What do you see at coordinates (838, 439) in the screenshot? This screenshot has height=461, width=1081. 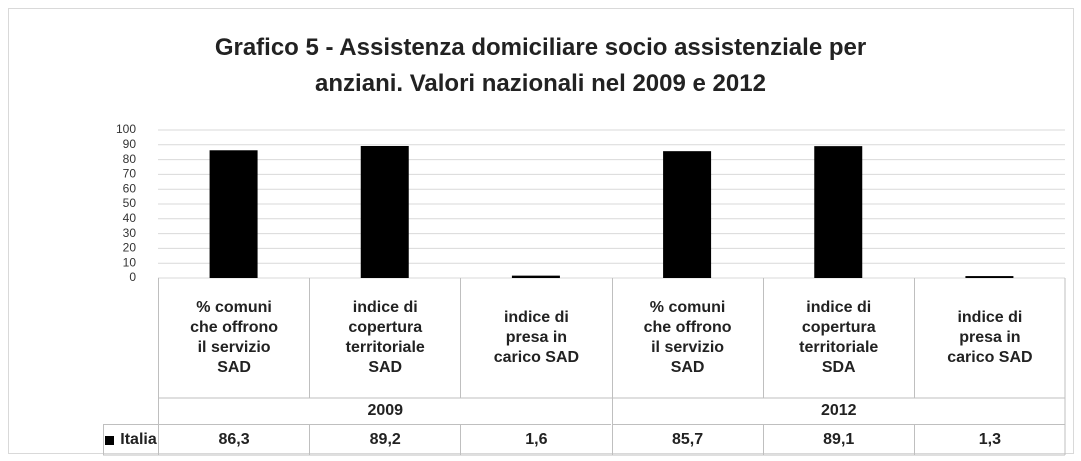 I see `value-label: 89,1` at bounding box center [838, 439].